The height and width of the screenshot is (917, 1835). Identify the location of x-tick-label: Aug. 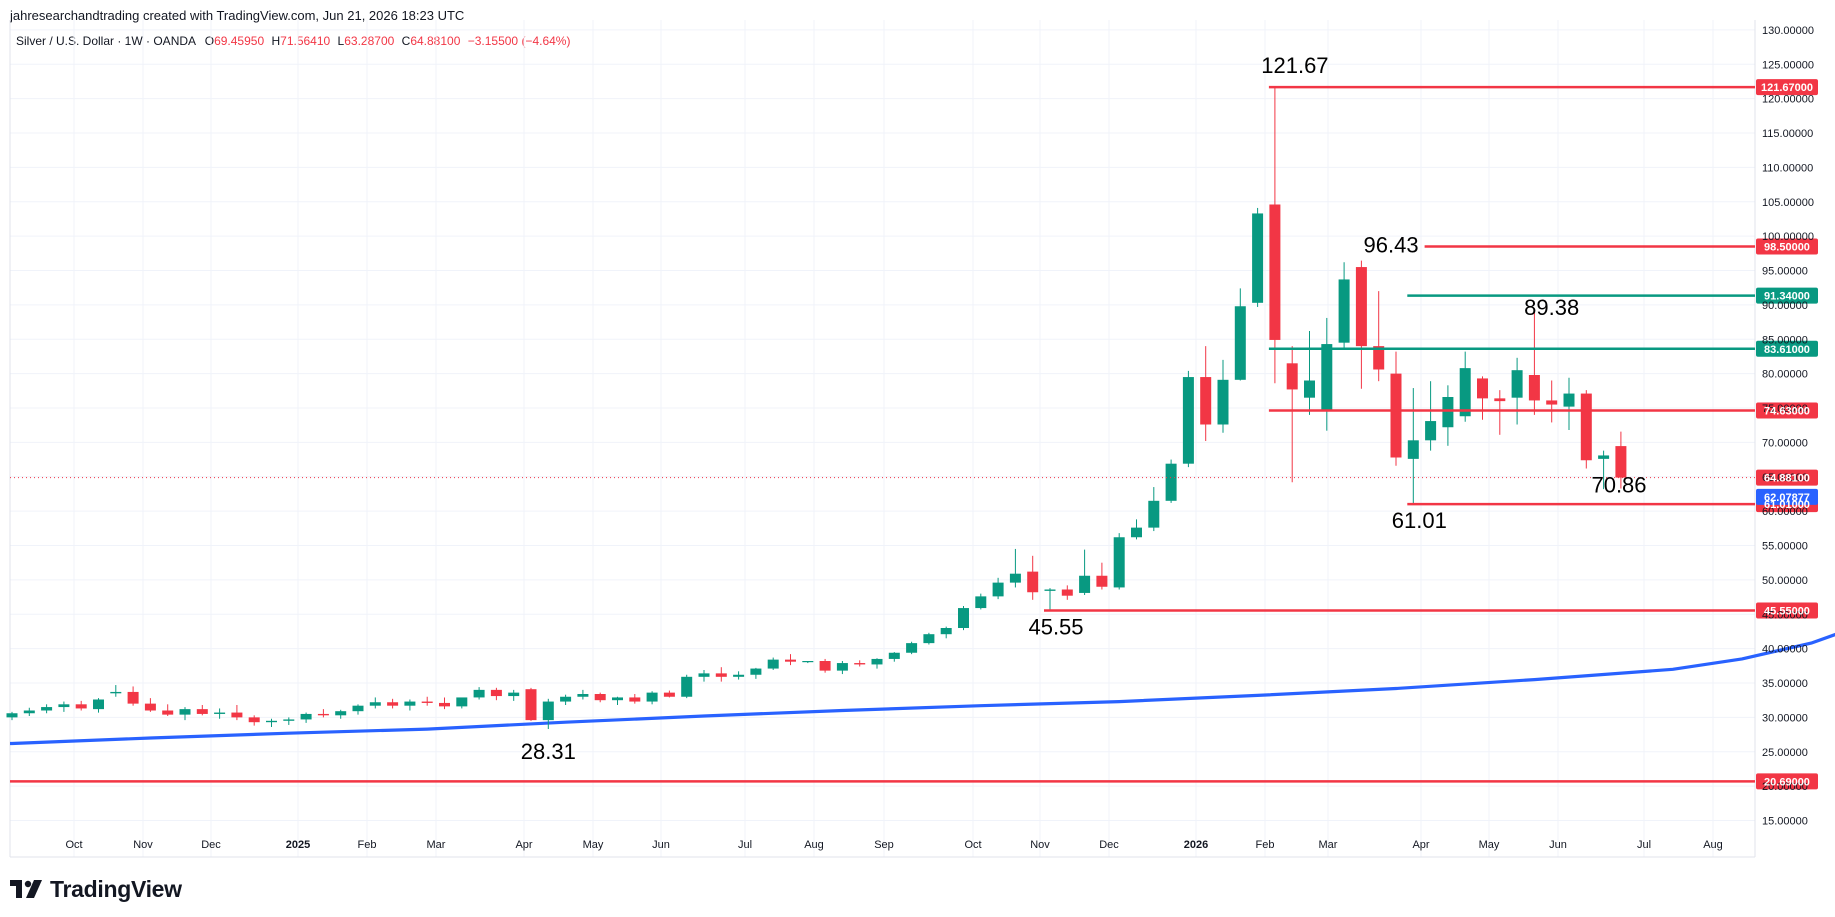
(1713, 845).